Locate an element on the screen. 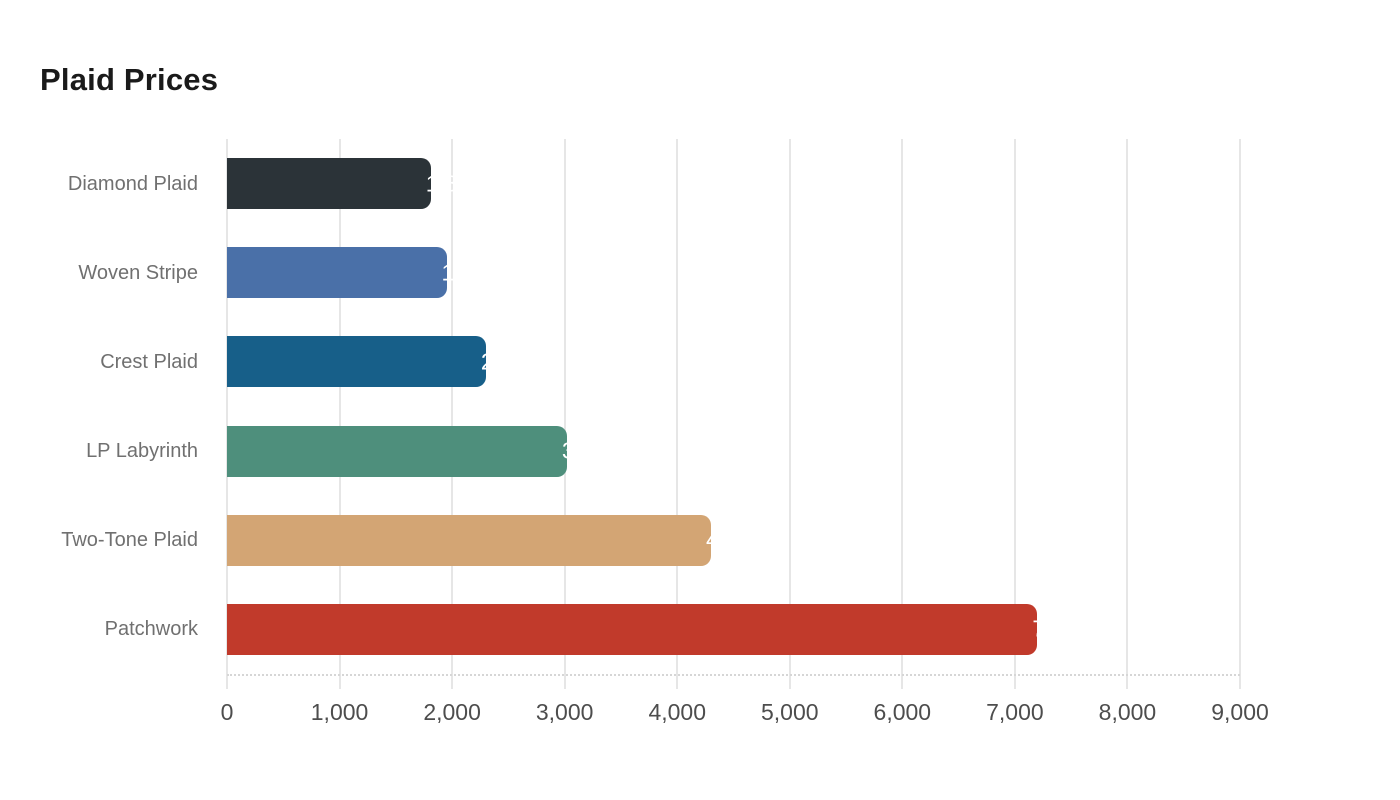 The width and height of the screenshot is (1400, 800). x-tick-label-7000: 7,000 is located at coordinates (1015, 712).